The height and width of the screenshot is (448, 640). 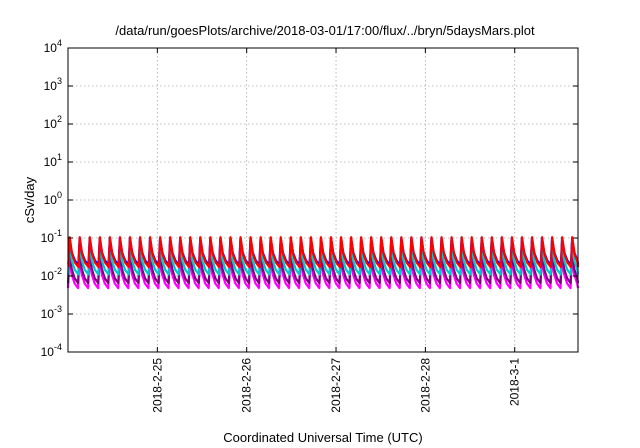 What do you see at coordinates (59, 157) in the screenshot?
I see `y-tick-exponent: 1` at bounding box center [59, 157].